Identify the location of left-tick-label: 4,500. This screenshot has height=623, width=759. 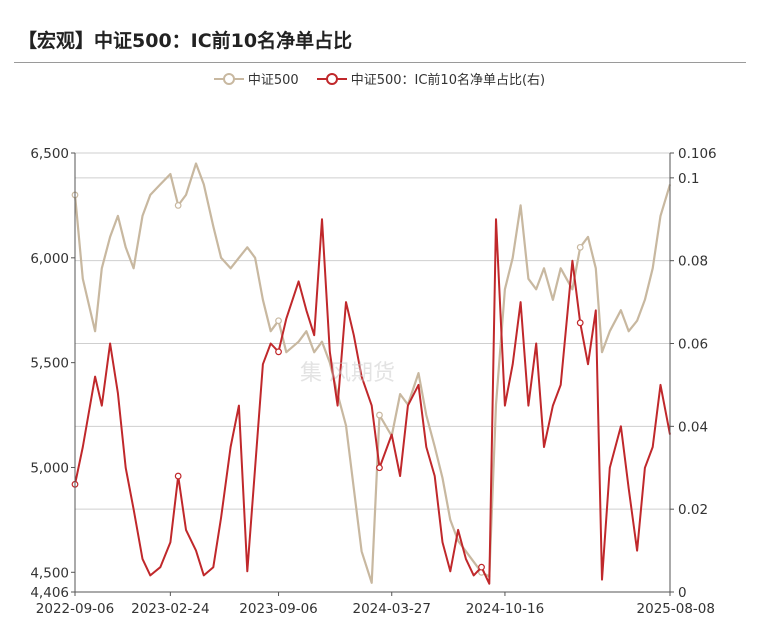
(49, 573).